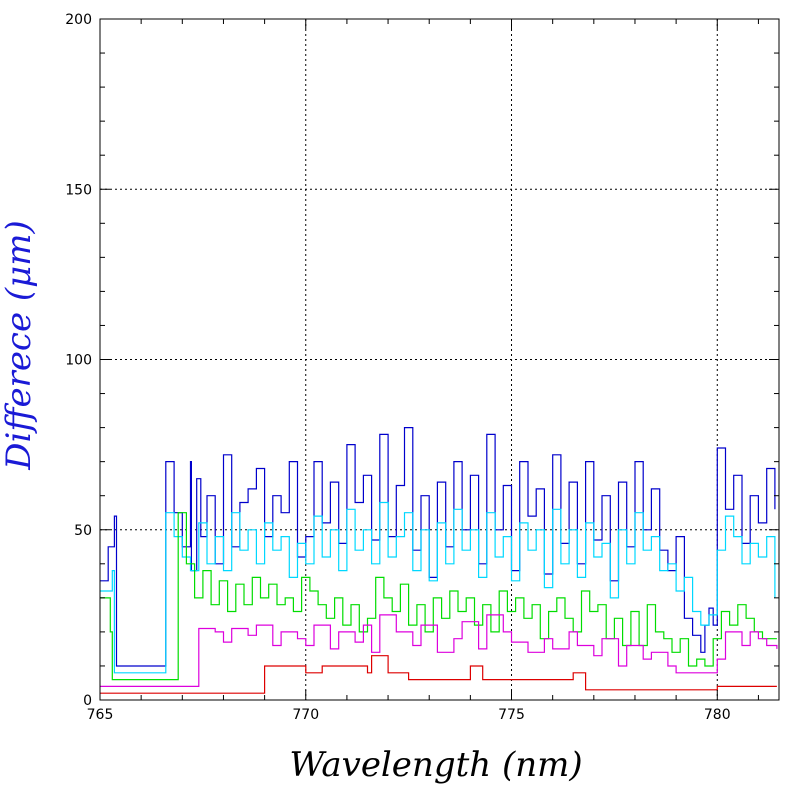 Image resolution: width=797 pixels, height=797 pixels. Describe the element at coordinates (717, 715) in the screenshot. I see `x-tick-label: 780` at that location.